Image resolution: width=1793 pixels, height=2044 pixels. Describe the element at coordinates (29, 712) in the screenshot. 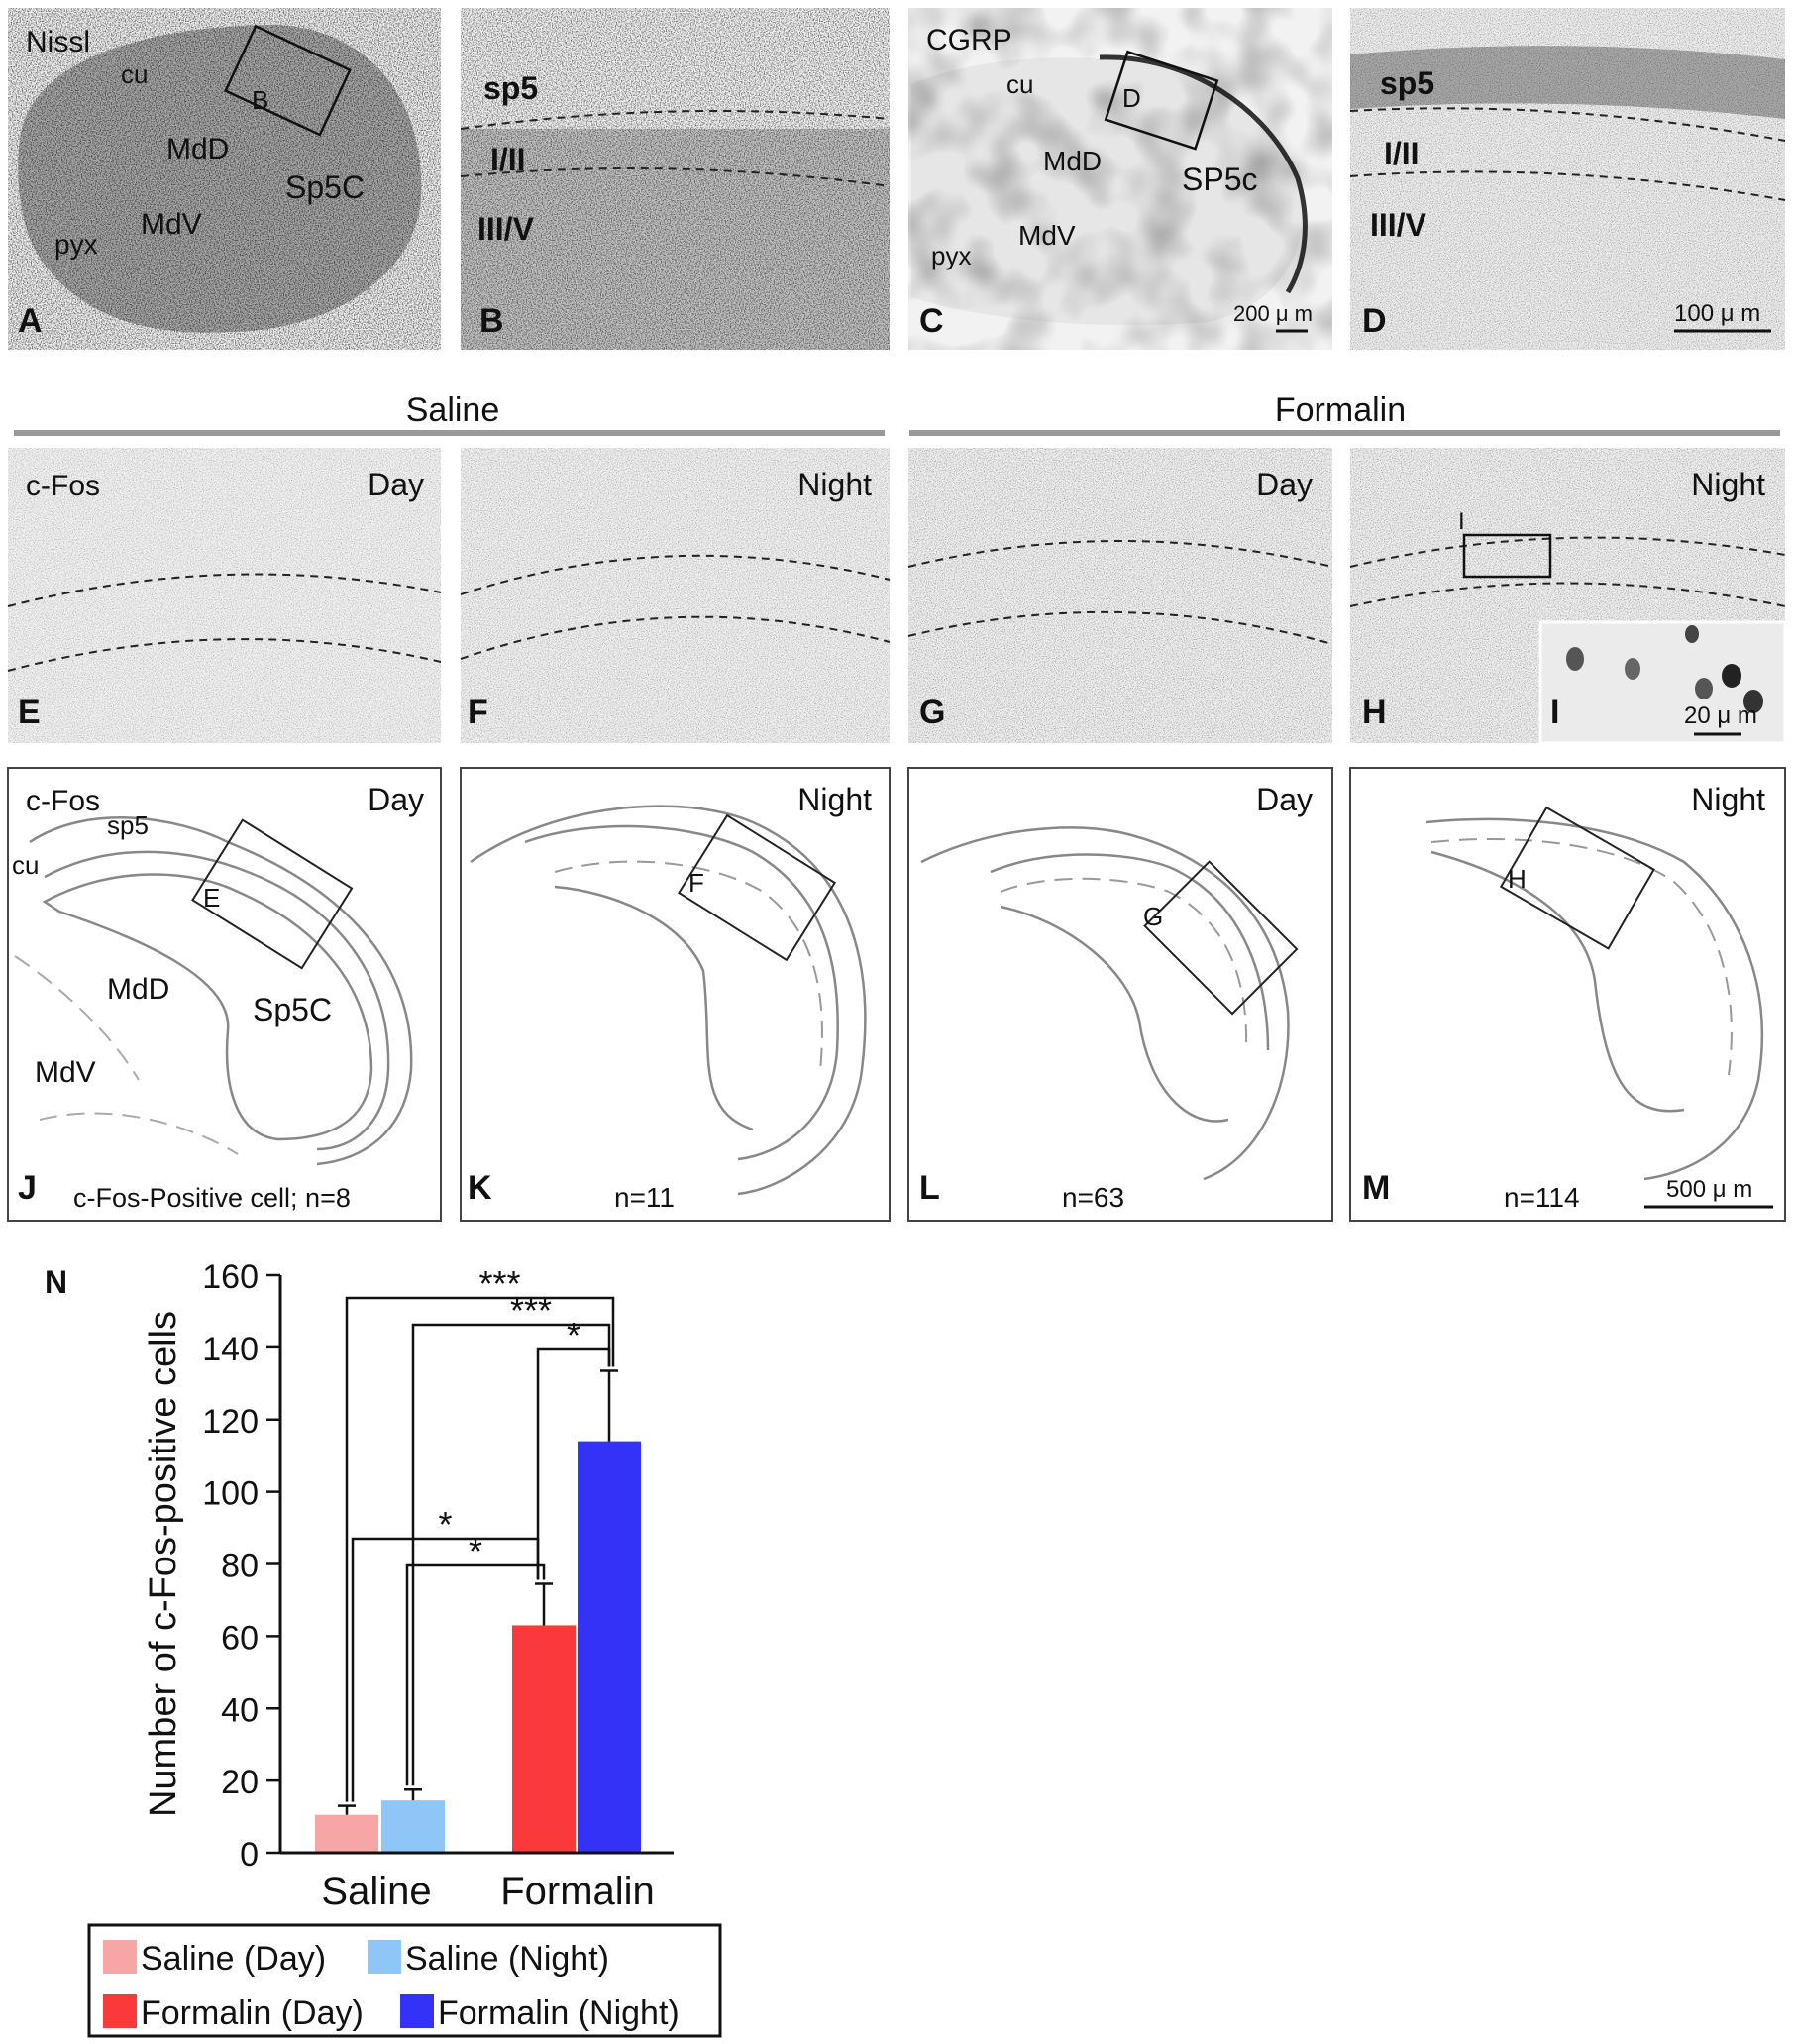

I see `panel-letter-e: E` at that location.